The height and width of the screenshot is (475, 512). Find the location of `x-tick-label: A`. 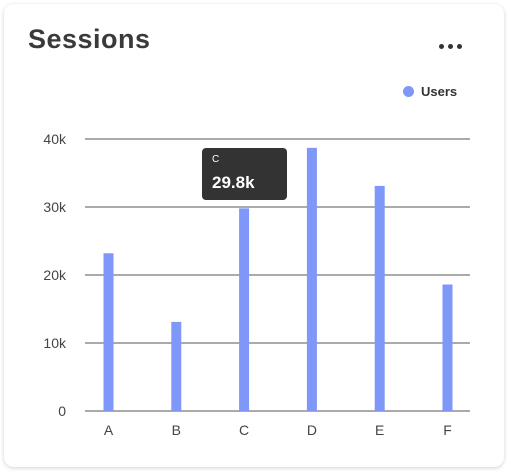

x-tick-label: A is located at coordinates (109, 430).